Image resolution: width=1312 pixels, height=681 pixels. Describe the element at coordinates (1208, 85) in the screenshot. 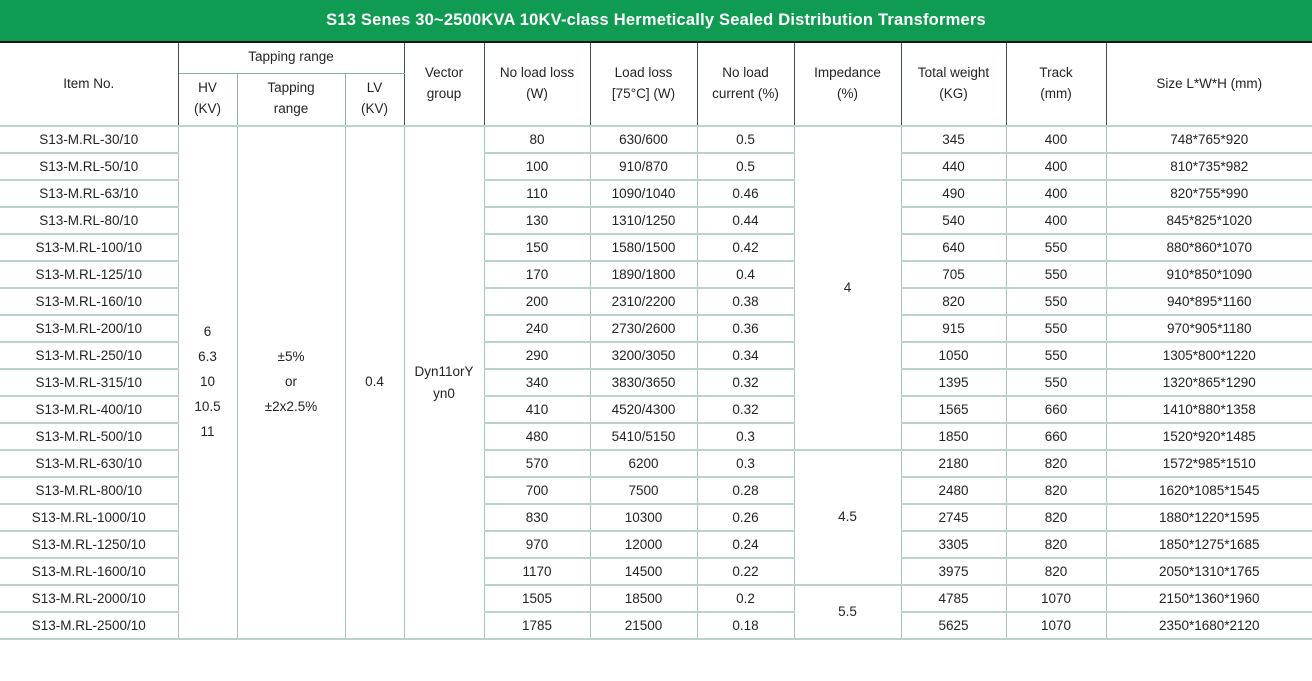

I see `col-header-size: Size L*W*H (mm)` at that location.